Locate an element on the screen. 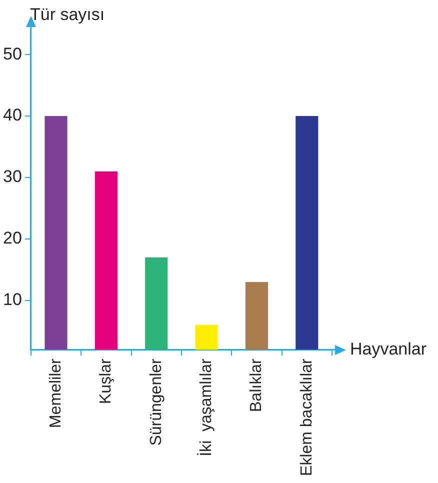 The height and width of the screenshot is (483, 438). x-axis-title: Hayvanlar is located at coordinates (388, 348).